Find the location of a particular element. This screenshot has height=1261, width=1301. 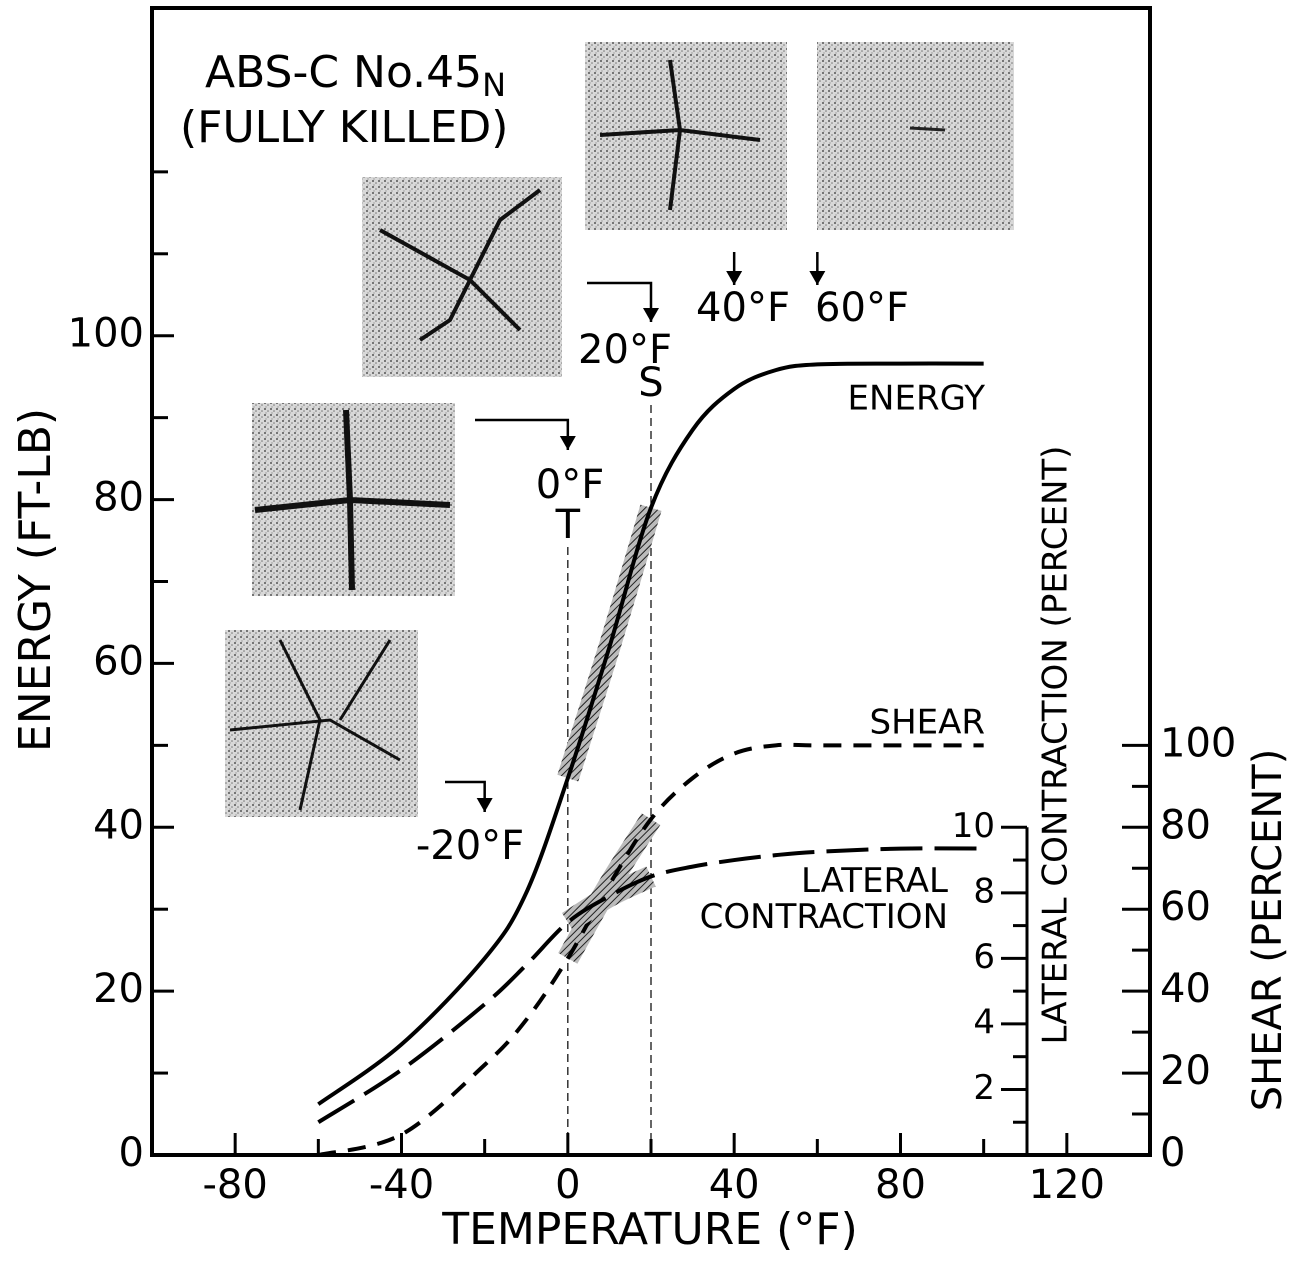

chart-title: ABS-C No.45N is located at coordinates (355, 75).